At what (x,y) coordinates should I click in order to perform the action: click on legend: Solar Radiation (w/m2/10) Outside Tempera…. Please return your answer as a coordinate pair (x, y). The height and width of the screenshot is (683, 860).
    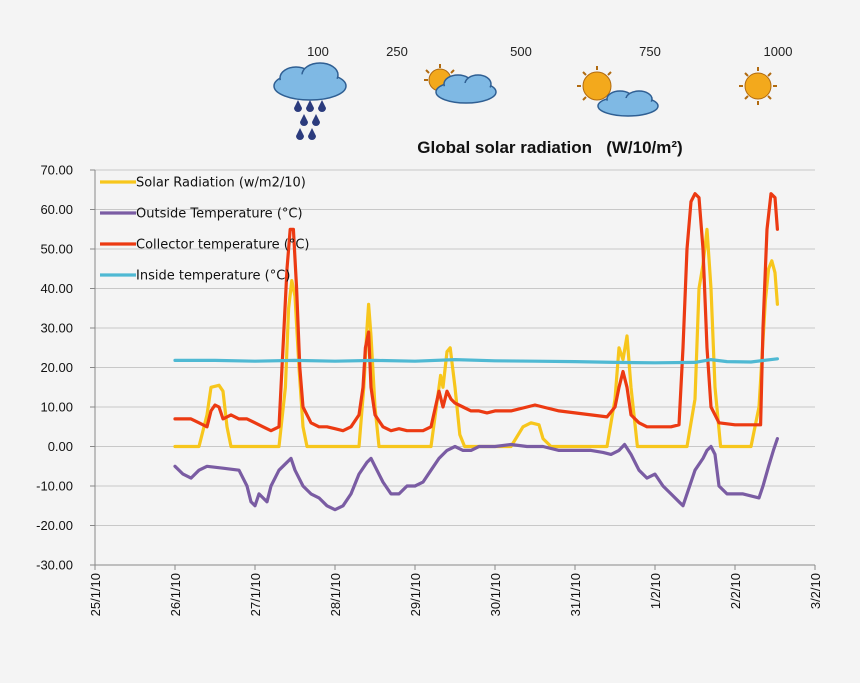
    Looking at the image, I should click on (205, 230).